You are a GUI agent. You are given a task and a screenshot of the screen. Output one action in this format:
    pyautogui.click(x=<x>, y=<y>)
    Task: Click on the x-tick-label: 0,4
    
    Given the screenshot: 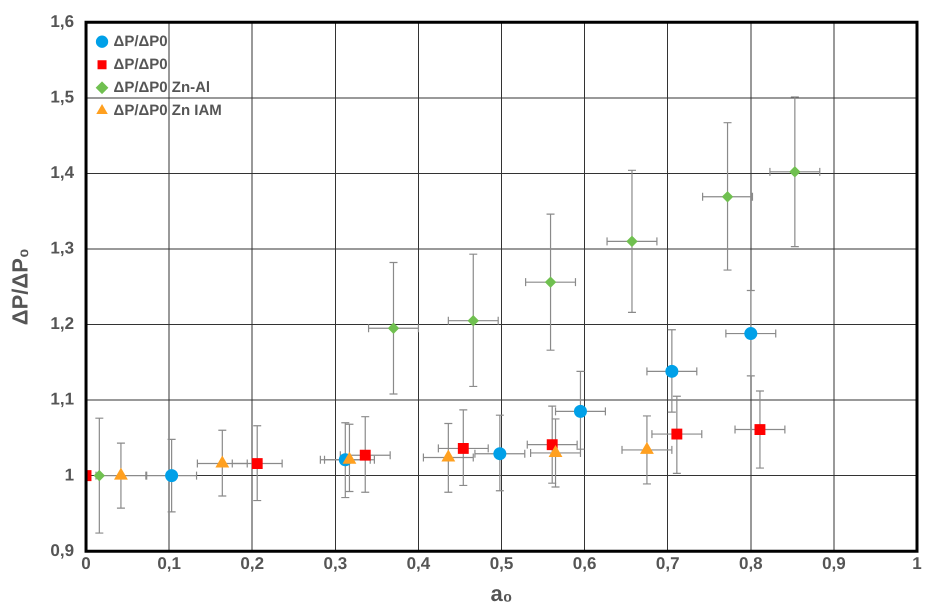 What is the action you would take?
    pyautogui.click(x=418, y=564)
    